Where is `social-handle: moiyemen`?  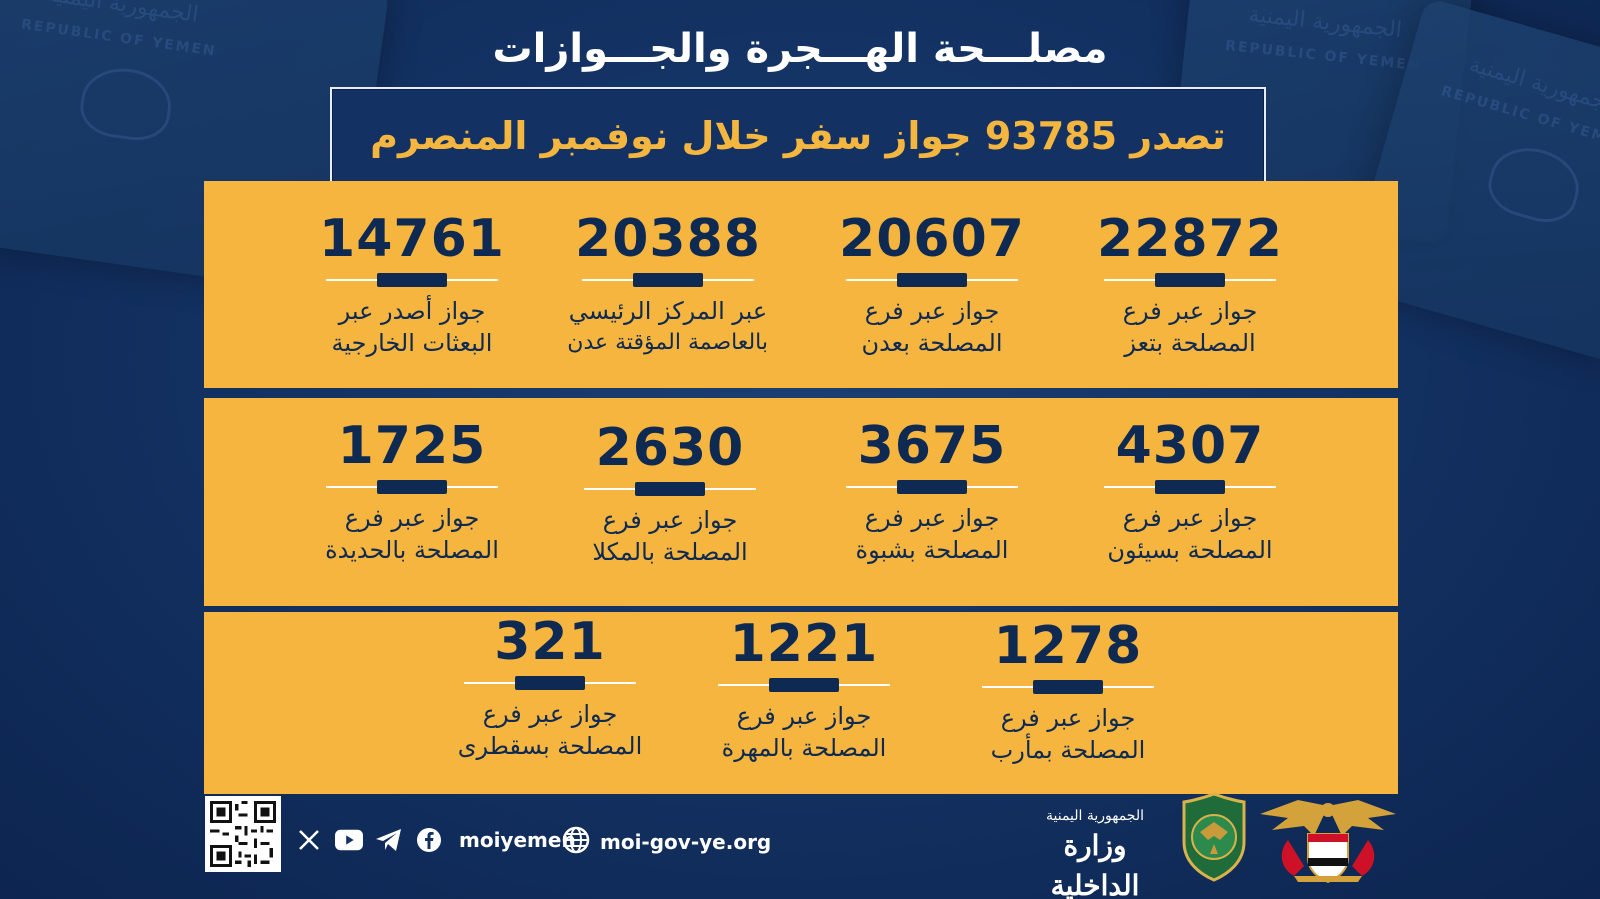 social-handle: moiyemen is located at coordinates (517, 840).